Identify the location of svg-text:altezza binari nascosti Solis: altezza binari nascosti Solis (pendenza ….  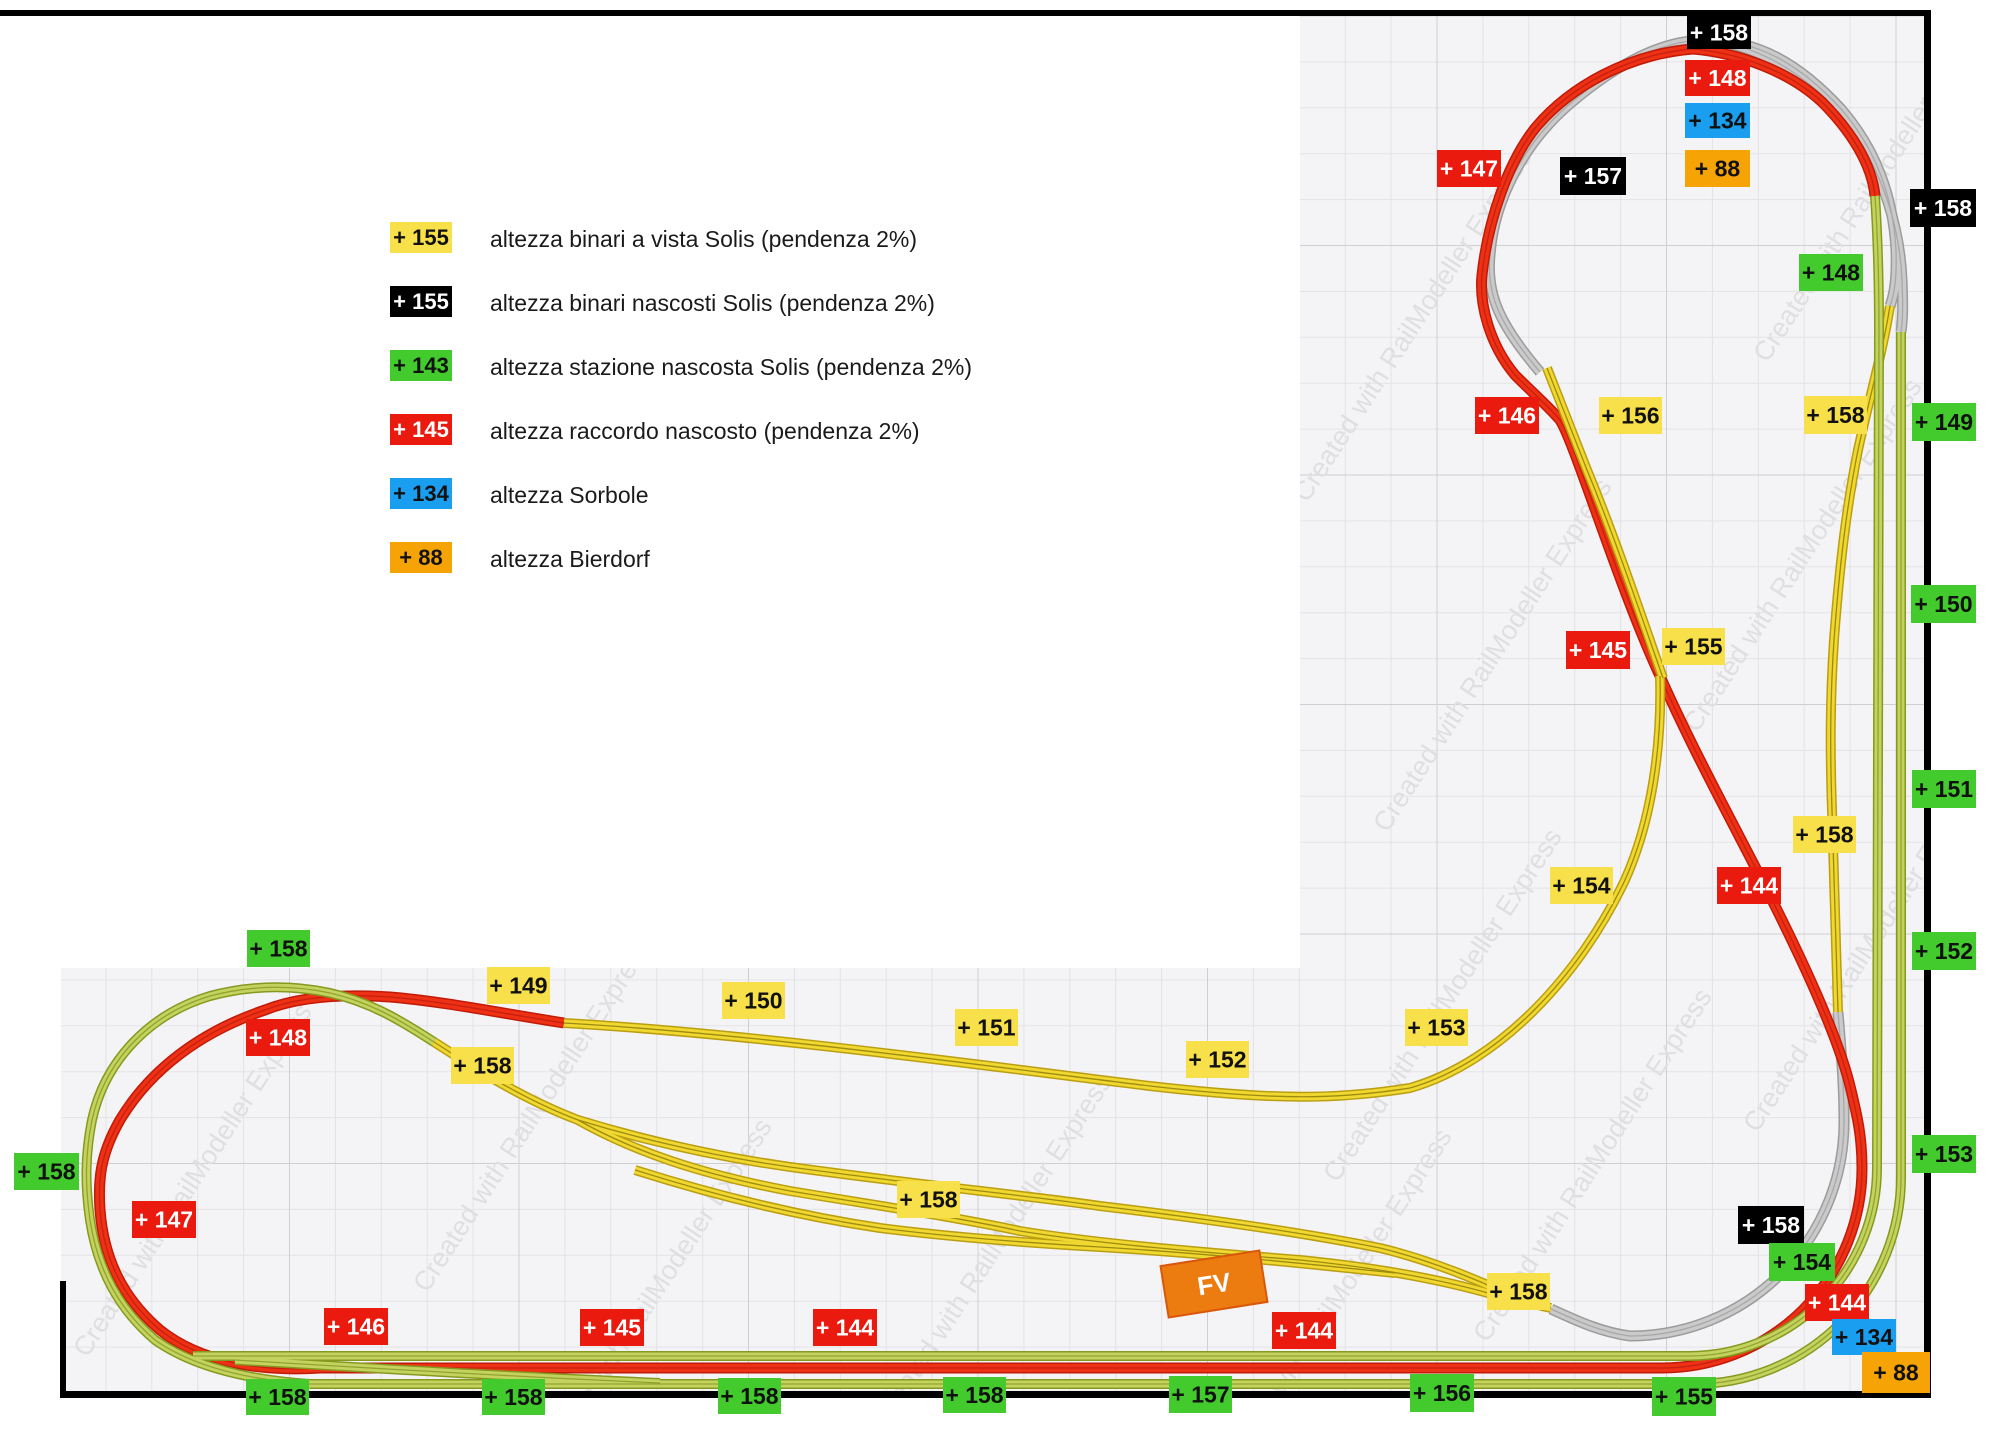
(712, 303).